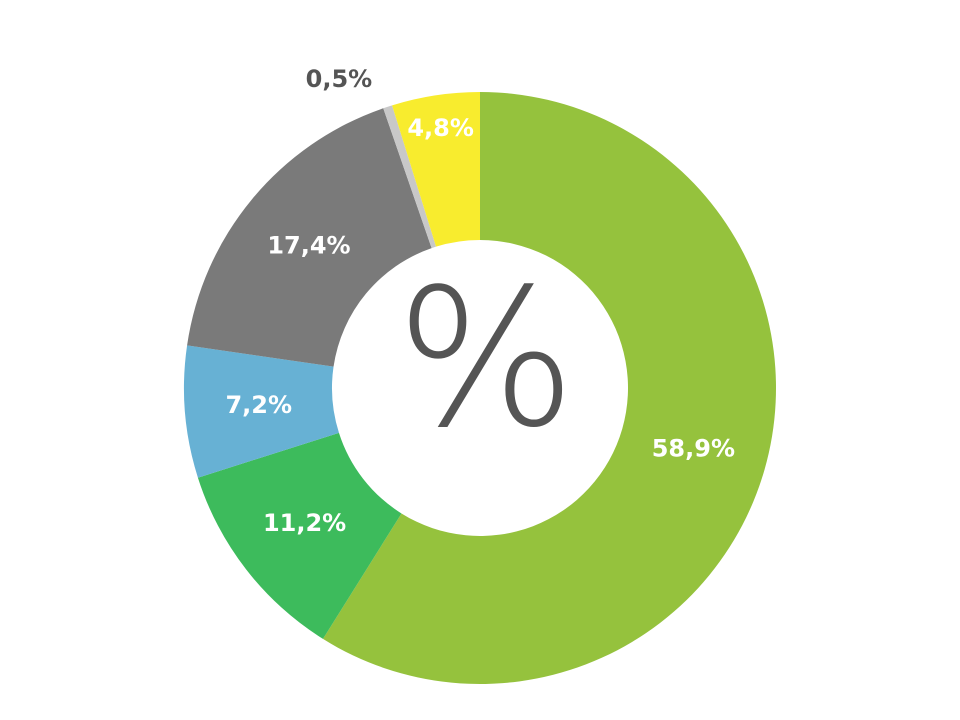 The image size is (960, 720). What do you see at coordinates (486, 358) in the screenshot?
I see `center-label: %` at bounding box center [486, 358].